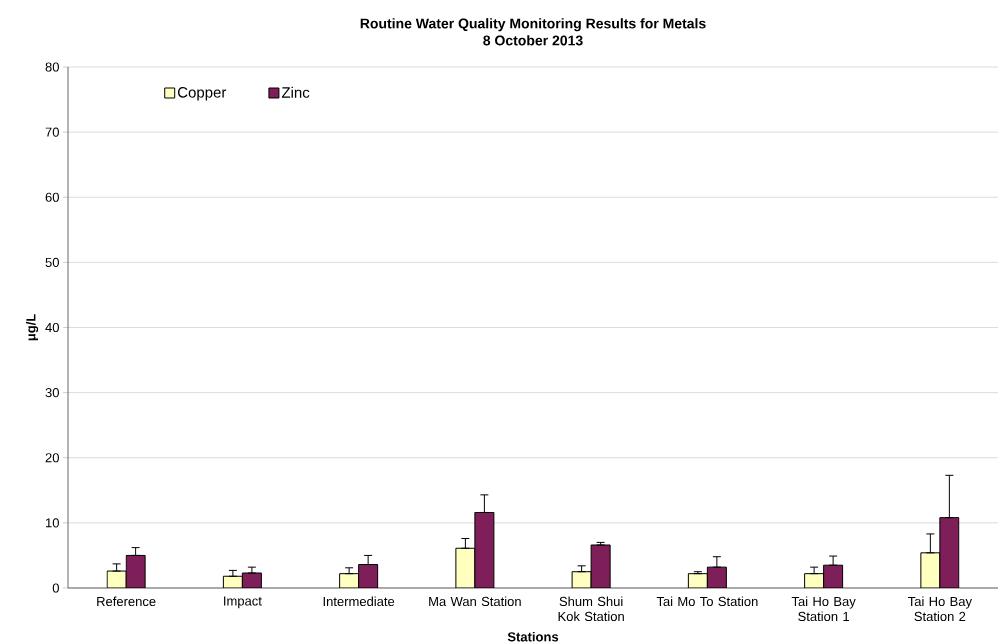 This screenshot has width=1001, height=644. Describe the element at coordinates (359, 601) in the screenshot. I see `x-tick-label: Intermediate` at that location.